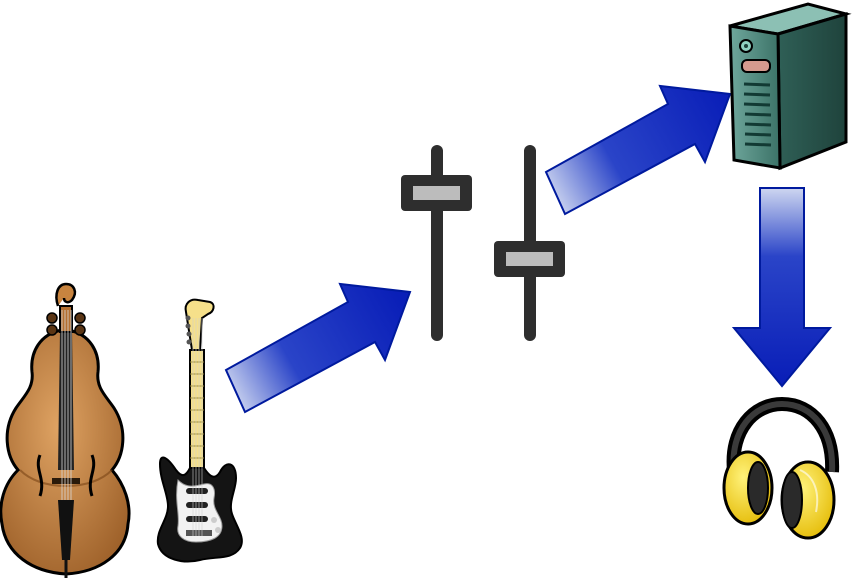 This screenshot has width=852, height=579. I want to click on double-bass-icon, so click(65, 430).